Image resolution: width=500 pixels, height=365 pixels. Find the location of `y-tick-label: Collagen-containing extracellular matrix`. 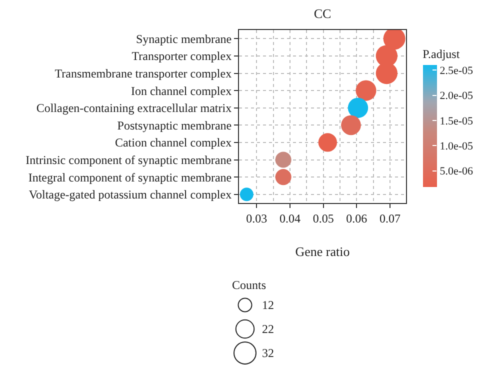

y-tick-label: Collagen-containing extracellular matrix is located at coordinates (134, 108).